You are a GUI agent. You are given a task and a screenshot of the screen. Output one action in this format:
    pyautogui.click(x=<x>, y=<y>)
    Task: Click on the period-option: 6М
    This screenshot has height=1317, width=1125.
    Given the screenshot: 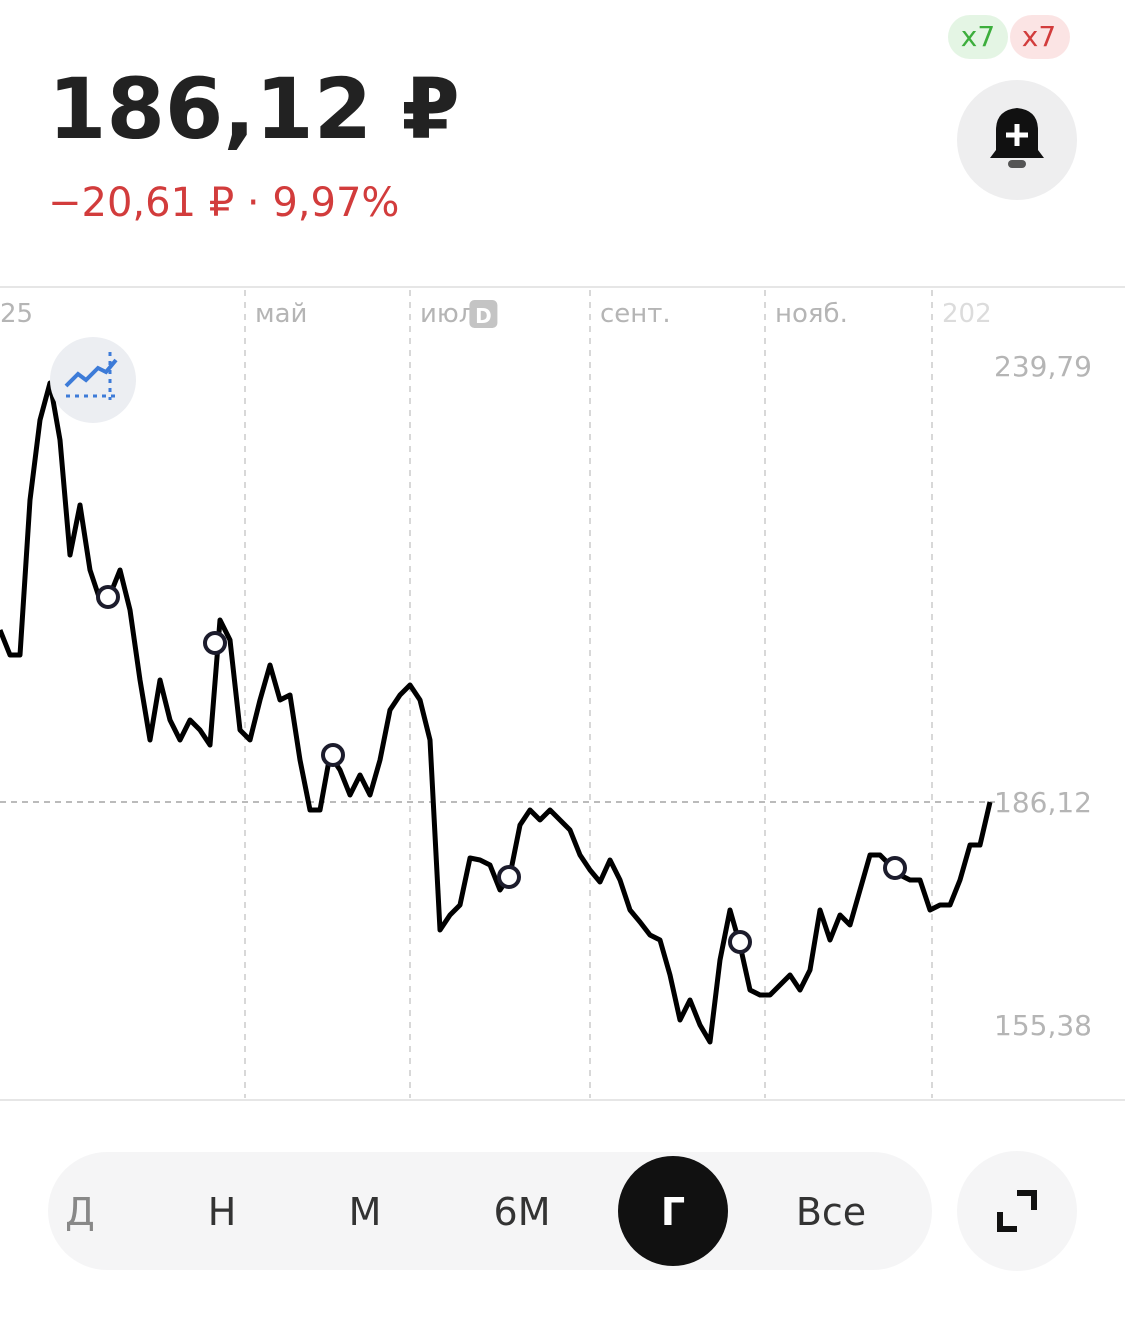 What is the action you would take?
    pyautogui.click(x=522, y=1212)
    